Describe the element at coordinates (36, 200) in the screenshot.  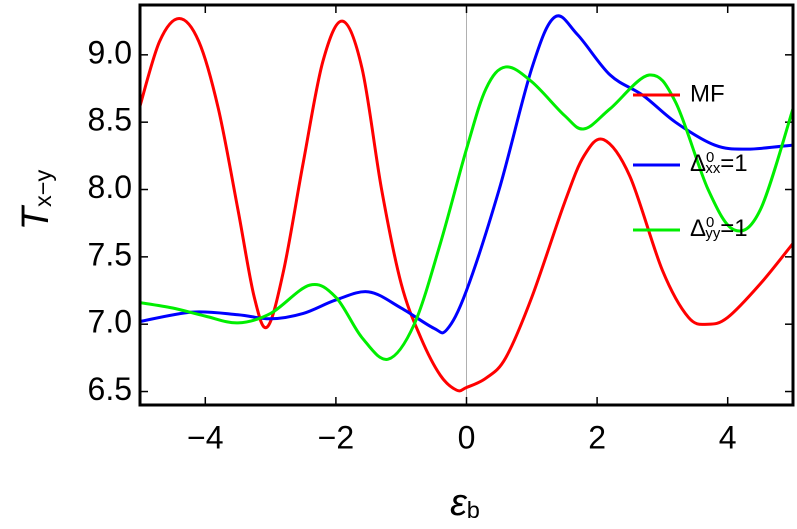
I see `y-axis-label: Tx−y` at that location.